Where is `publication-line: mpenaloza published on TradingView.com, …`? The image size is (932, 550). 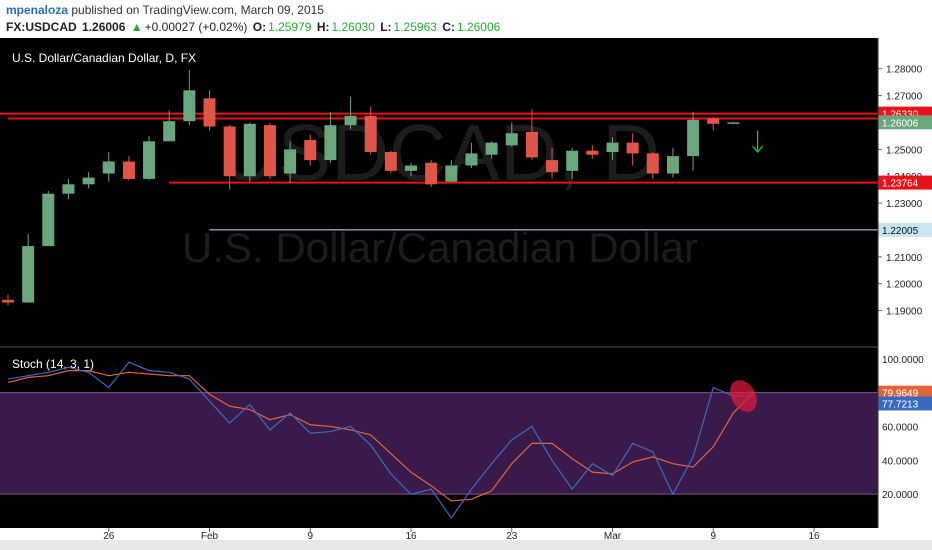
publication-line: mpenaloza published on TradingView.com, … is located at coordinates (165, 10).